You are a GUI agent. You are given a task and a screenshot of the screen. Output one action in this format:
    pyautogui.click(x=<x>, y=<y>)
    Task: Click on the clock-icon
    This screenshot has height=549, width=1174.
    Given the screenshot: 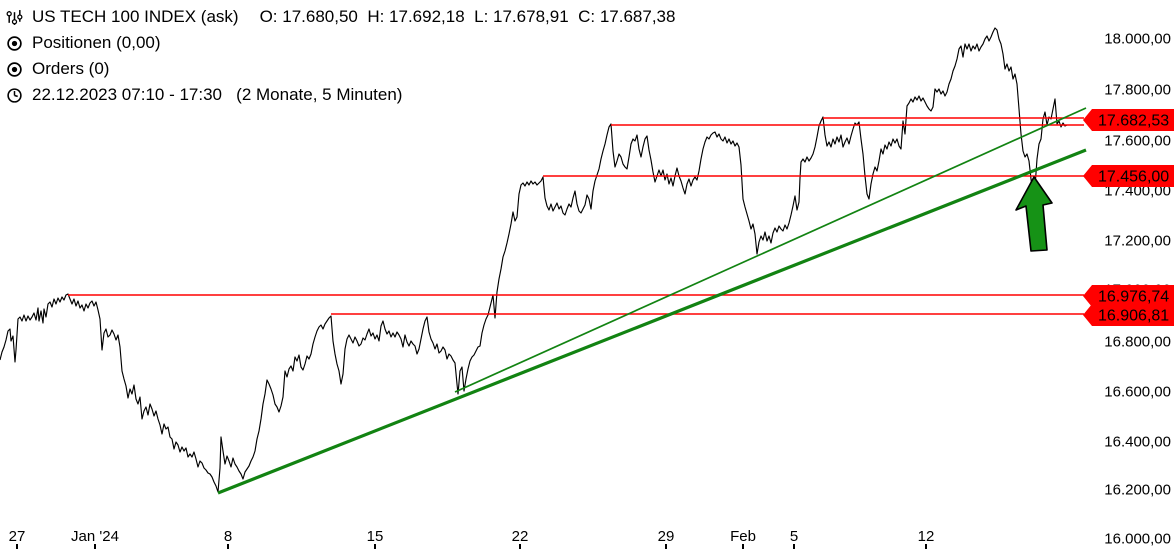 What is the action you would take?
    pyautogui.click(x=14, y=95)
    